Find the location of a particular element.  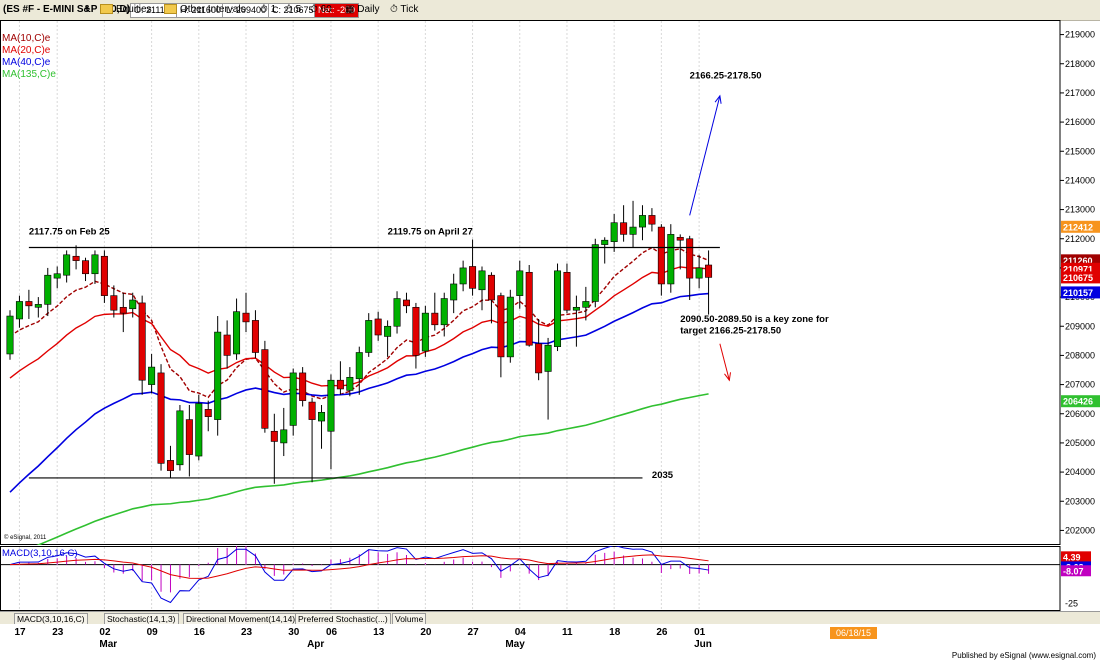

footer: Published by eSignal (www.esignal.com) is located at coordinates (550, 656).